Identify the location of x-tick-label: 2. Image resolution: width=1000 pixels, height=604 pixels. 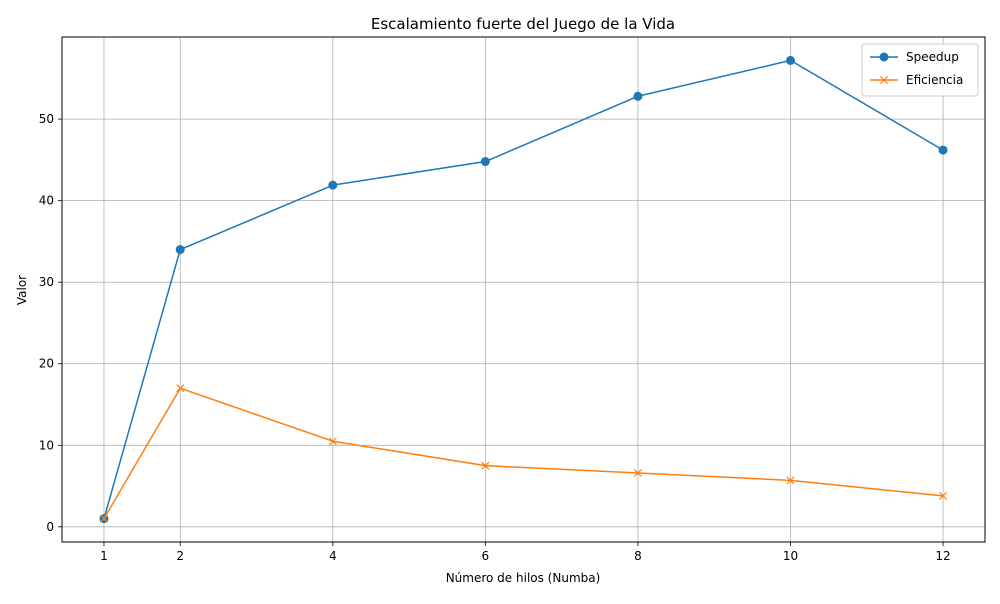
(180, 556).